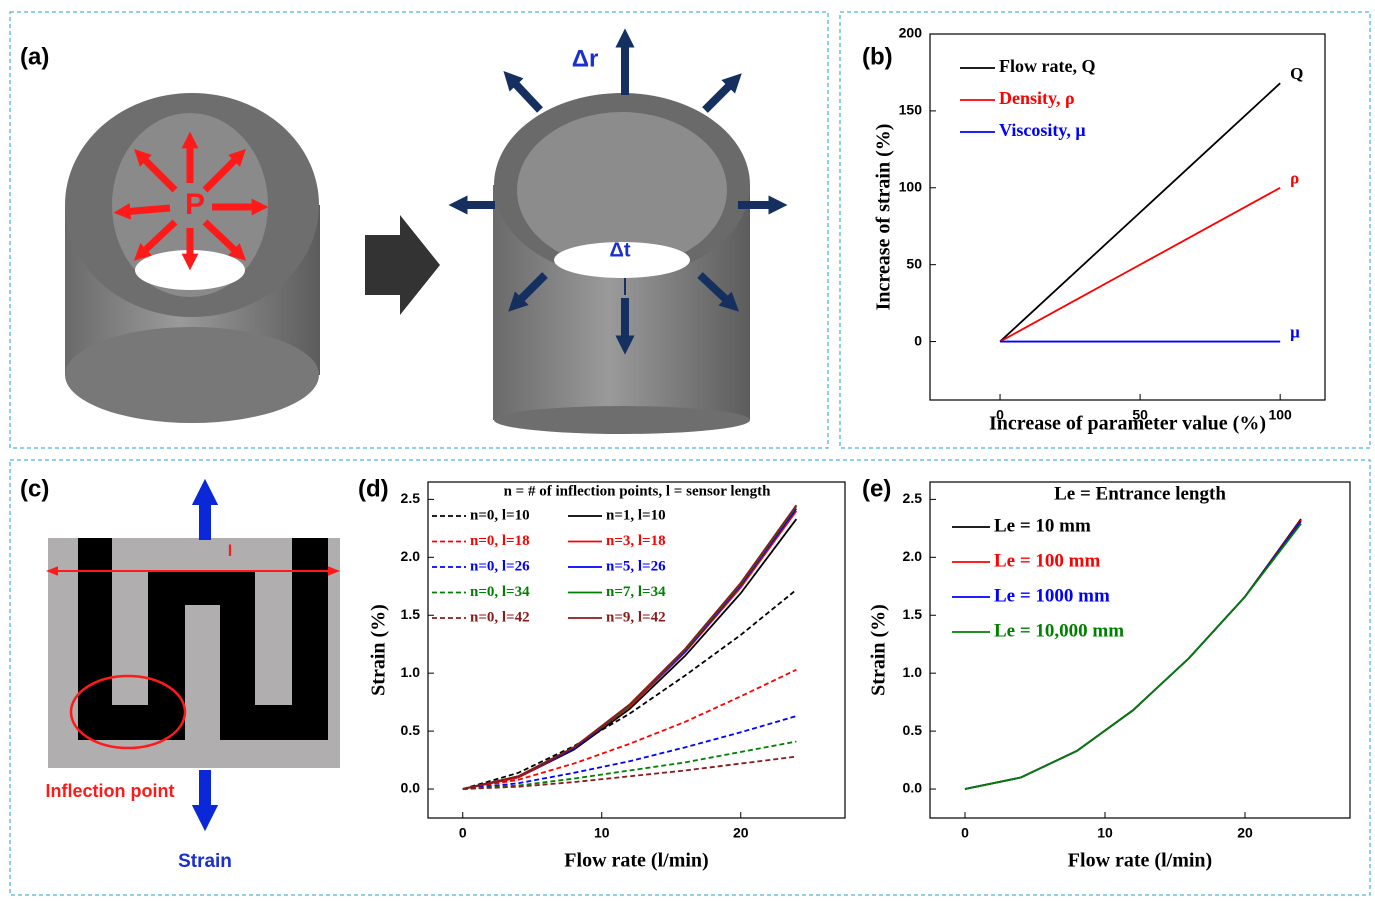 Image resolution: width=1375 pixels, height=901 pixels. Describe the element at coordinates (1047, 66) in the screenshot. I see `legend-label: Flow rate, Q` at that location.